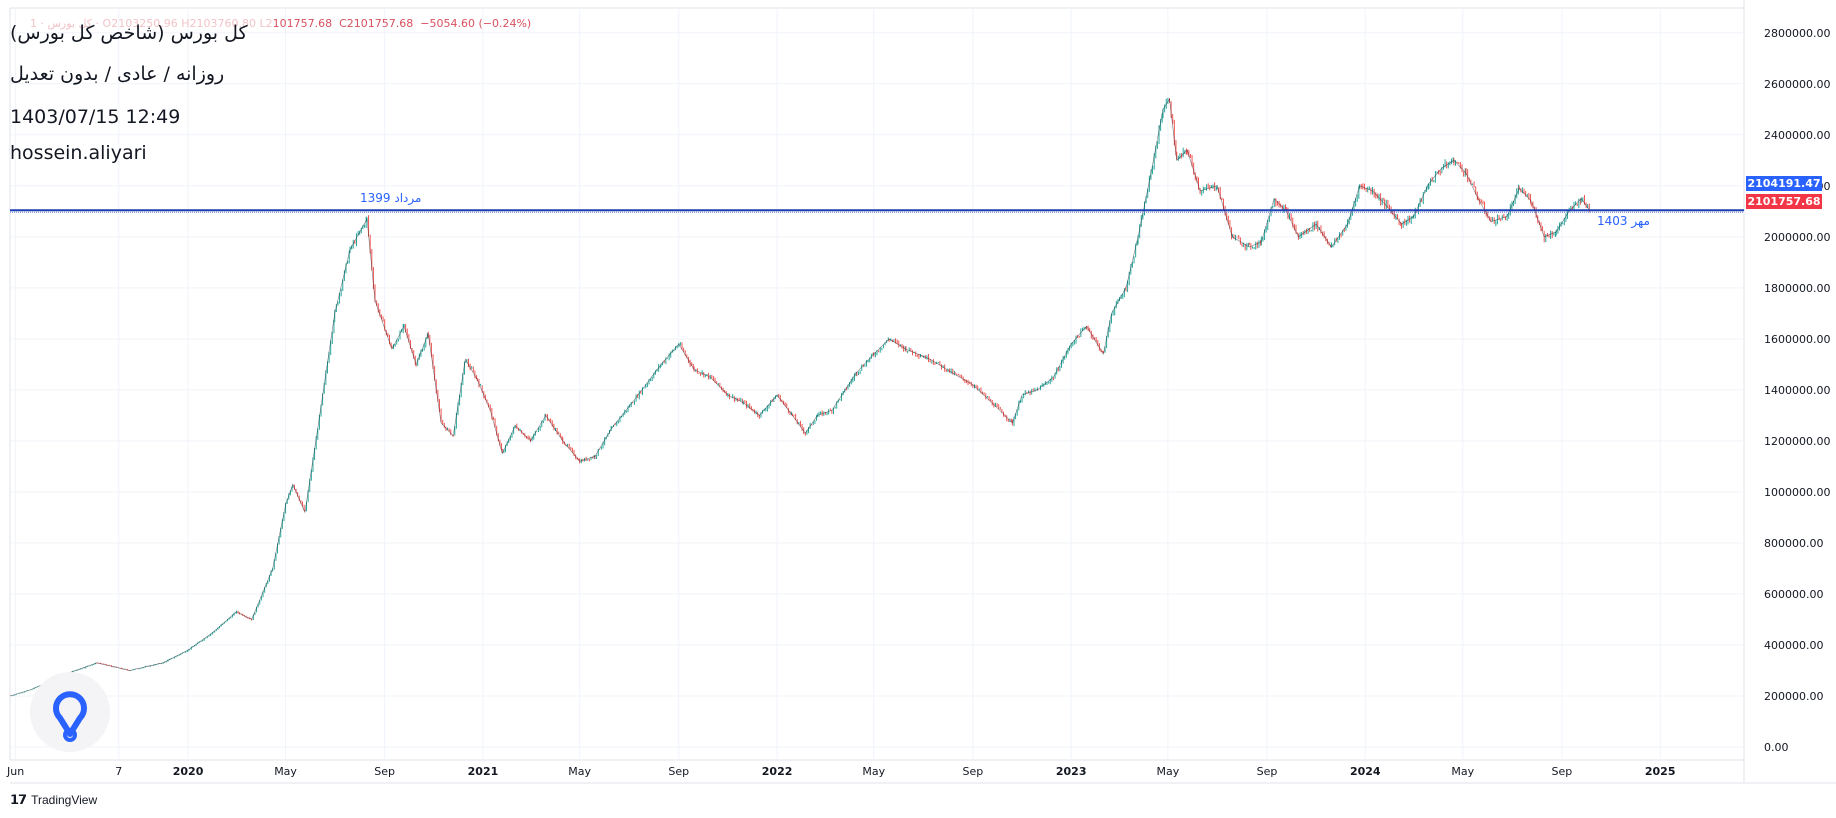  Describe the element at coordinates (1797, 339) in the screenshot. I see `y-tick-label: 1600000.00` at that location.